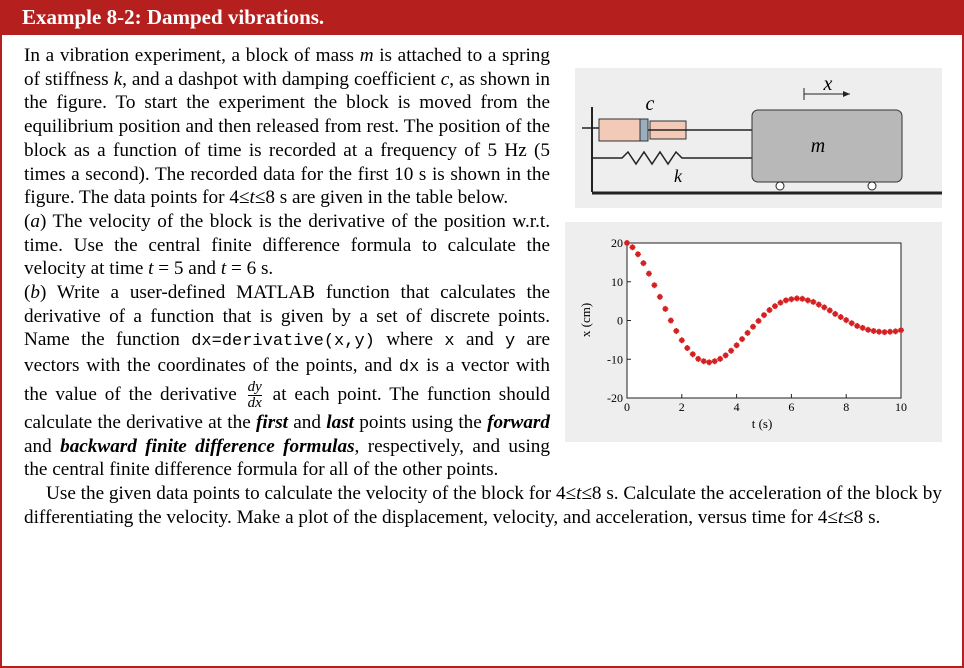 The width and height of the screenshot is (964, 668). Describe the element at coordinates (678, 176) in the screenshot. I see `spring-label: k` at that location.